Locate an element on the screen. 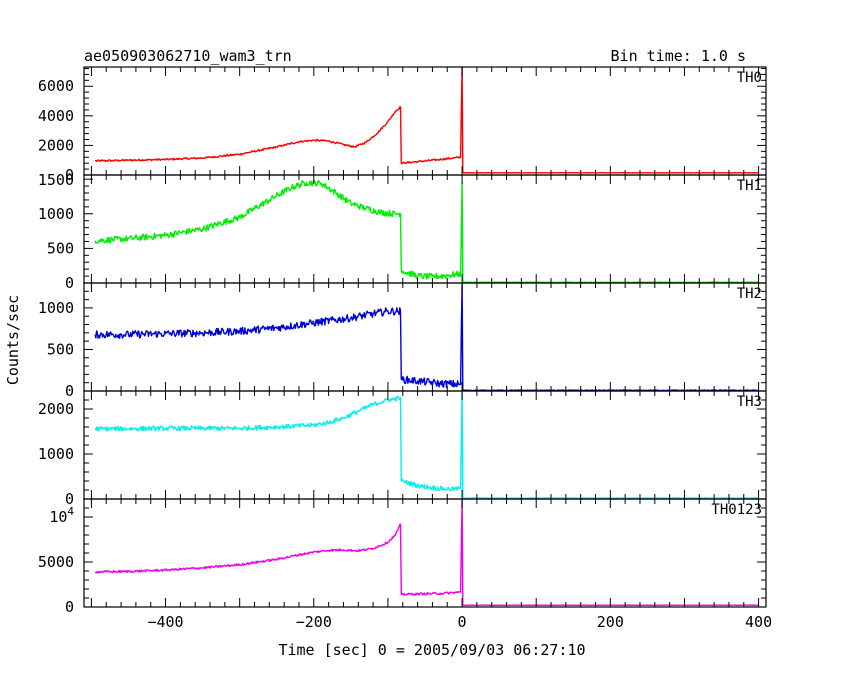 This screenshot has width=850, height=680. panel-label-th0: TH0 is located at coordinates (749, 78).